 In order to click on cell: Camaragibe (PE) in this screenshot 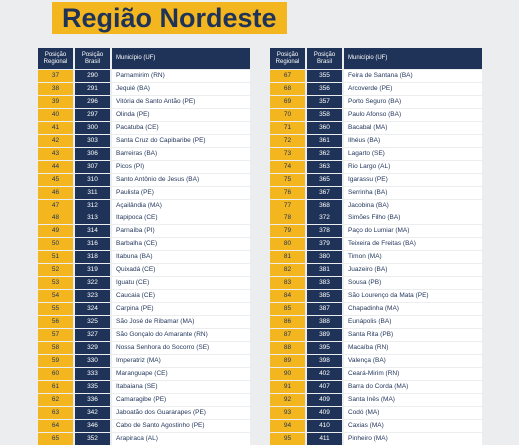, I will do `click(181, 399)`.